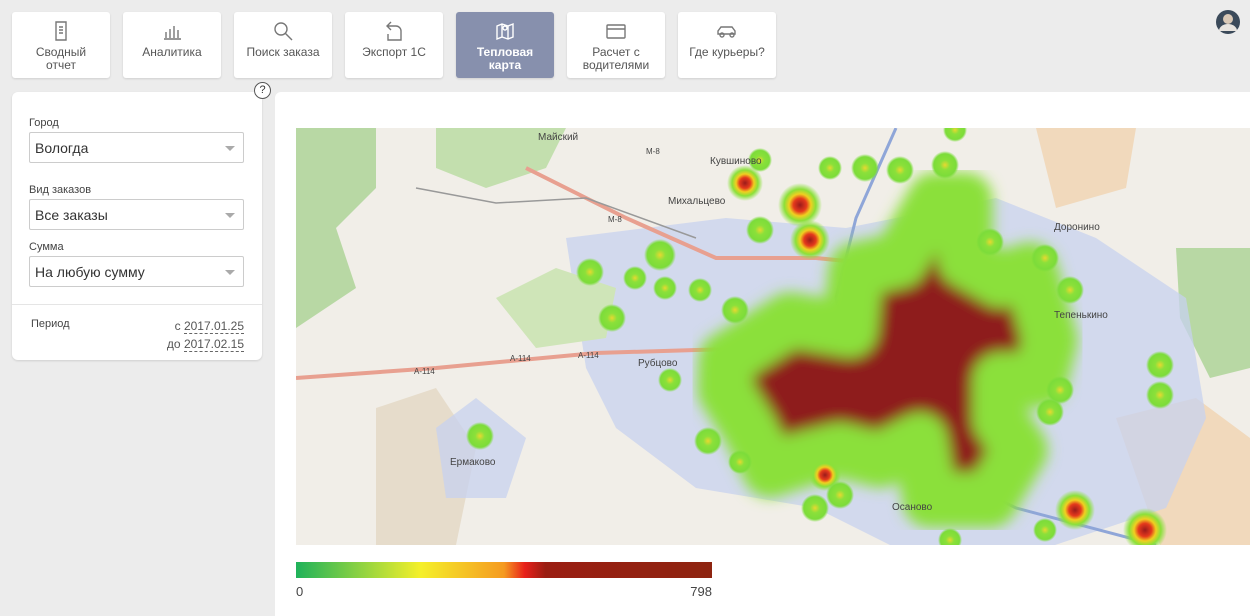  What do you see at coordinates (213, 344) in the screenshot?
I see `date-to: 2017.02.15` at bounding box center [213, 344].